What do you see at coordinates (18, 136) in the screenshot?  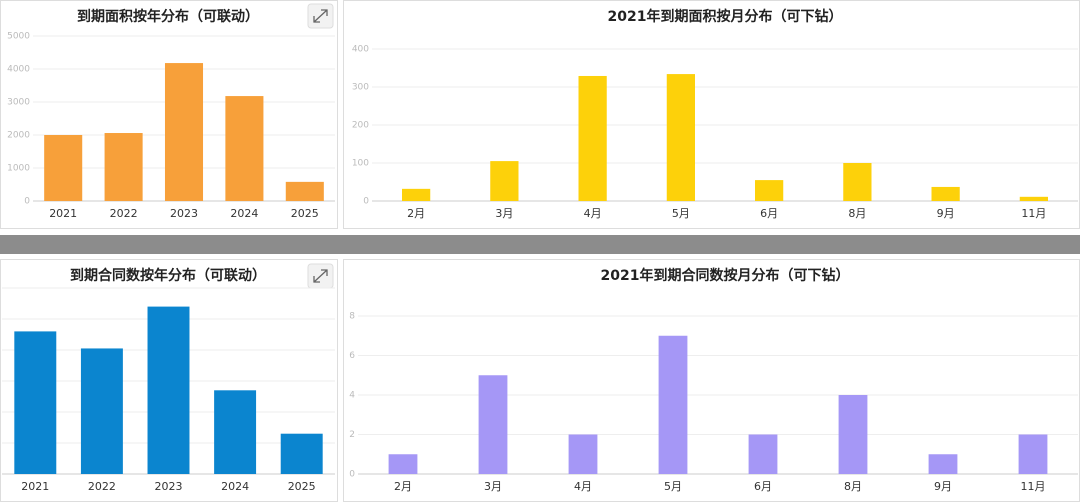 I see `y-tick-label: 2000` at bounding box center [18, 136].